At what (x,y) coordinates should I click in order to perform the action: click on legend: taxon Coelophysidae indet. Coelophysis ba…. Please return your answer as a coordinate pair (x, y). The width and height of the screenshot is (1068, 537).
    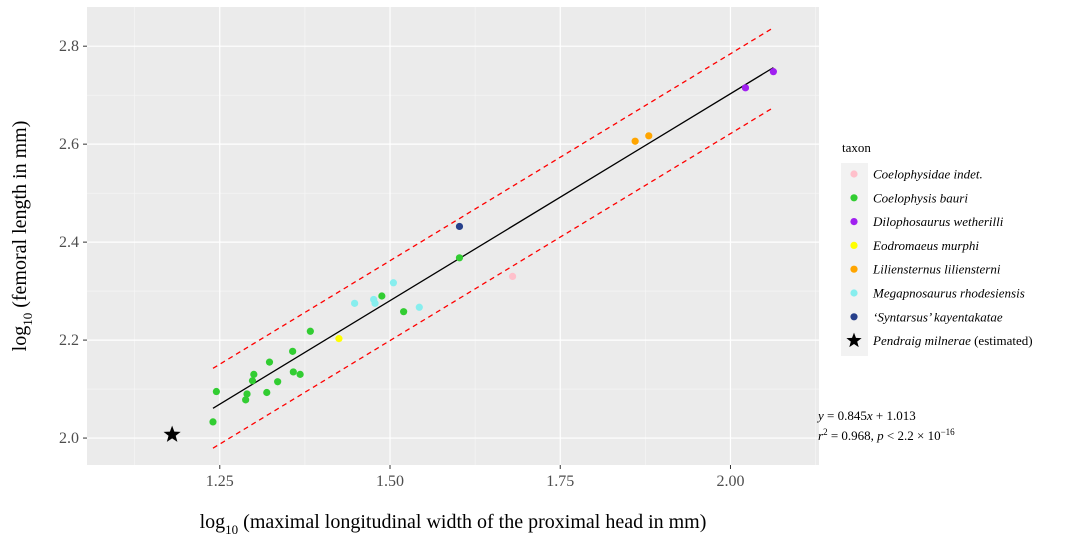
    Looking at the image, I should click on (937, 248).